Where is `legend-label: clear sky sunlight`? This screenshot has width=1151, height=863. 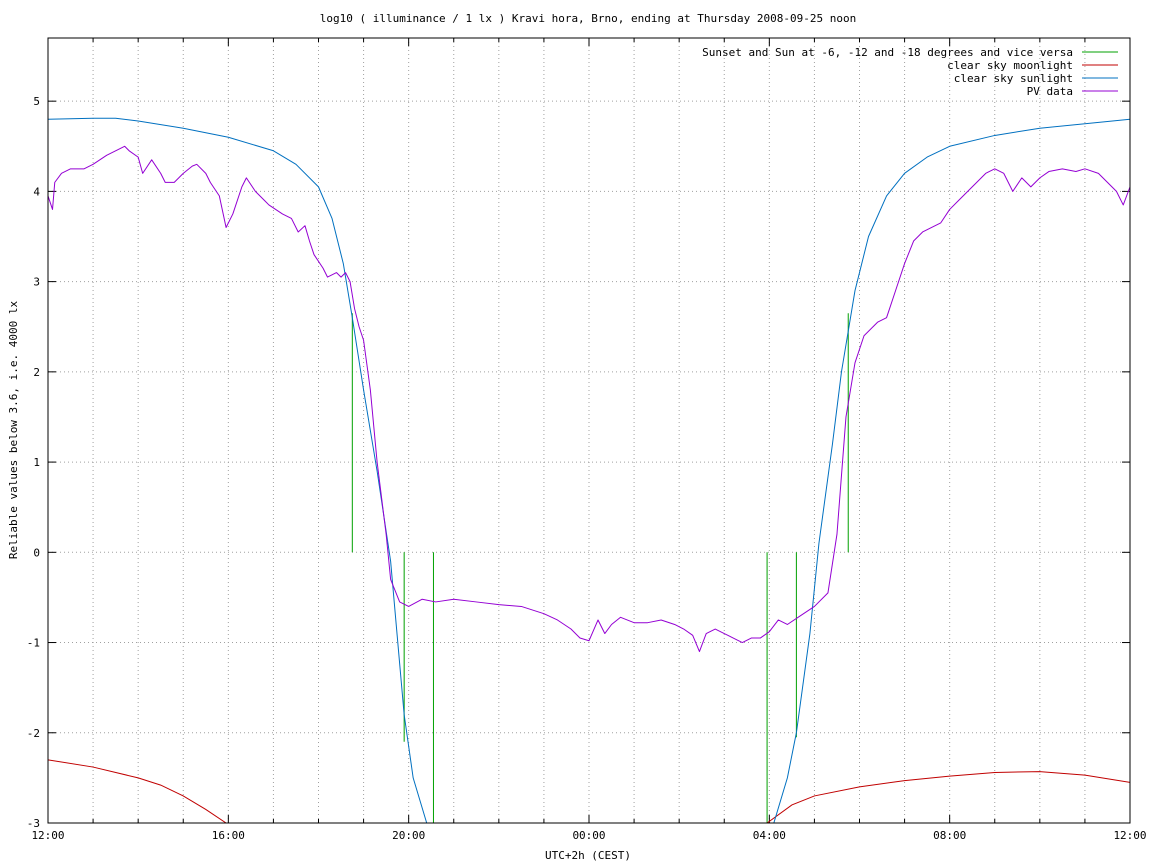
legend-label: clear sky sunlight is located at coordinates (1013, 78).